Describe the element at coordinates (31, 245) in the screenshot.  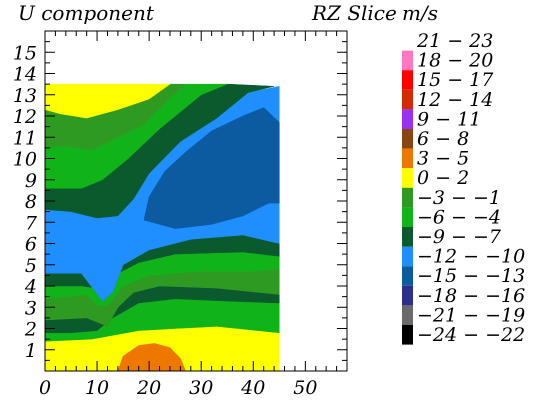
I see `y-tick-label: 6` at that location.